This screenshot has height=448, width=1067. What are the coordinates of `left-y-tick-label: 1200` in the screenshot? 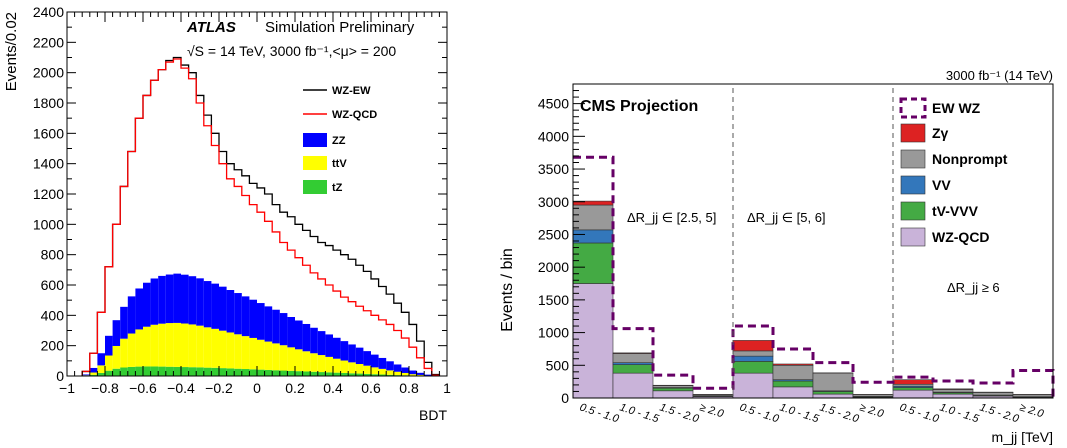 It's located at (48, 194).